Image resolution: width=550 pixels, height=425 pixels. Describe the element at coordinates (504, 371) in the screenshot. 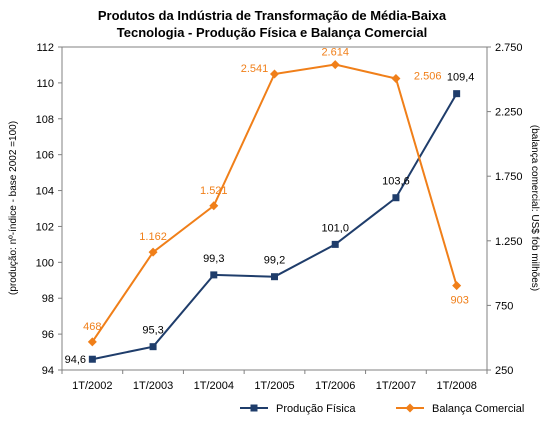

I see `right-tick-label: 250` at that location.